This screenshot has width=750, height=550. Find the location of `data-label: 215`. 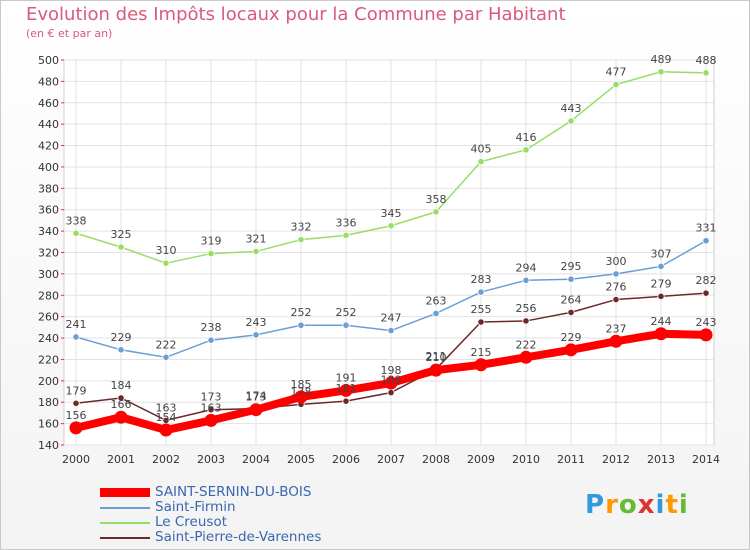

data-label: 215 is located at coordinates (481, 352).